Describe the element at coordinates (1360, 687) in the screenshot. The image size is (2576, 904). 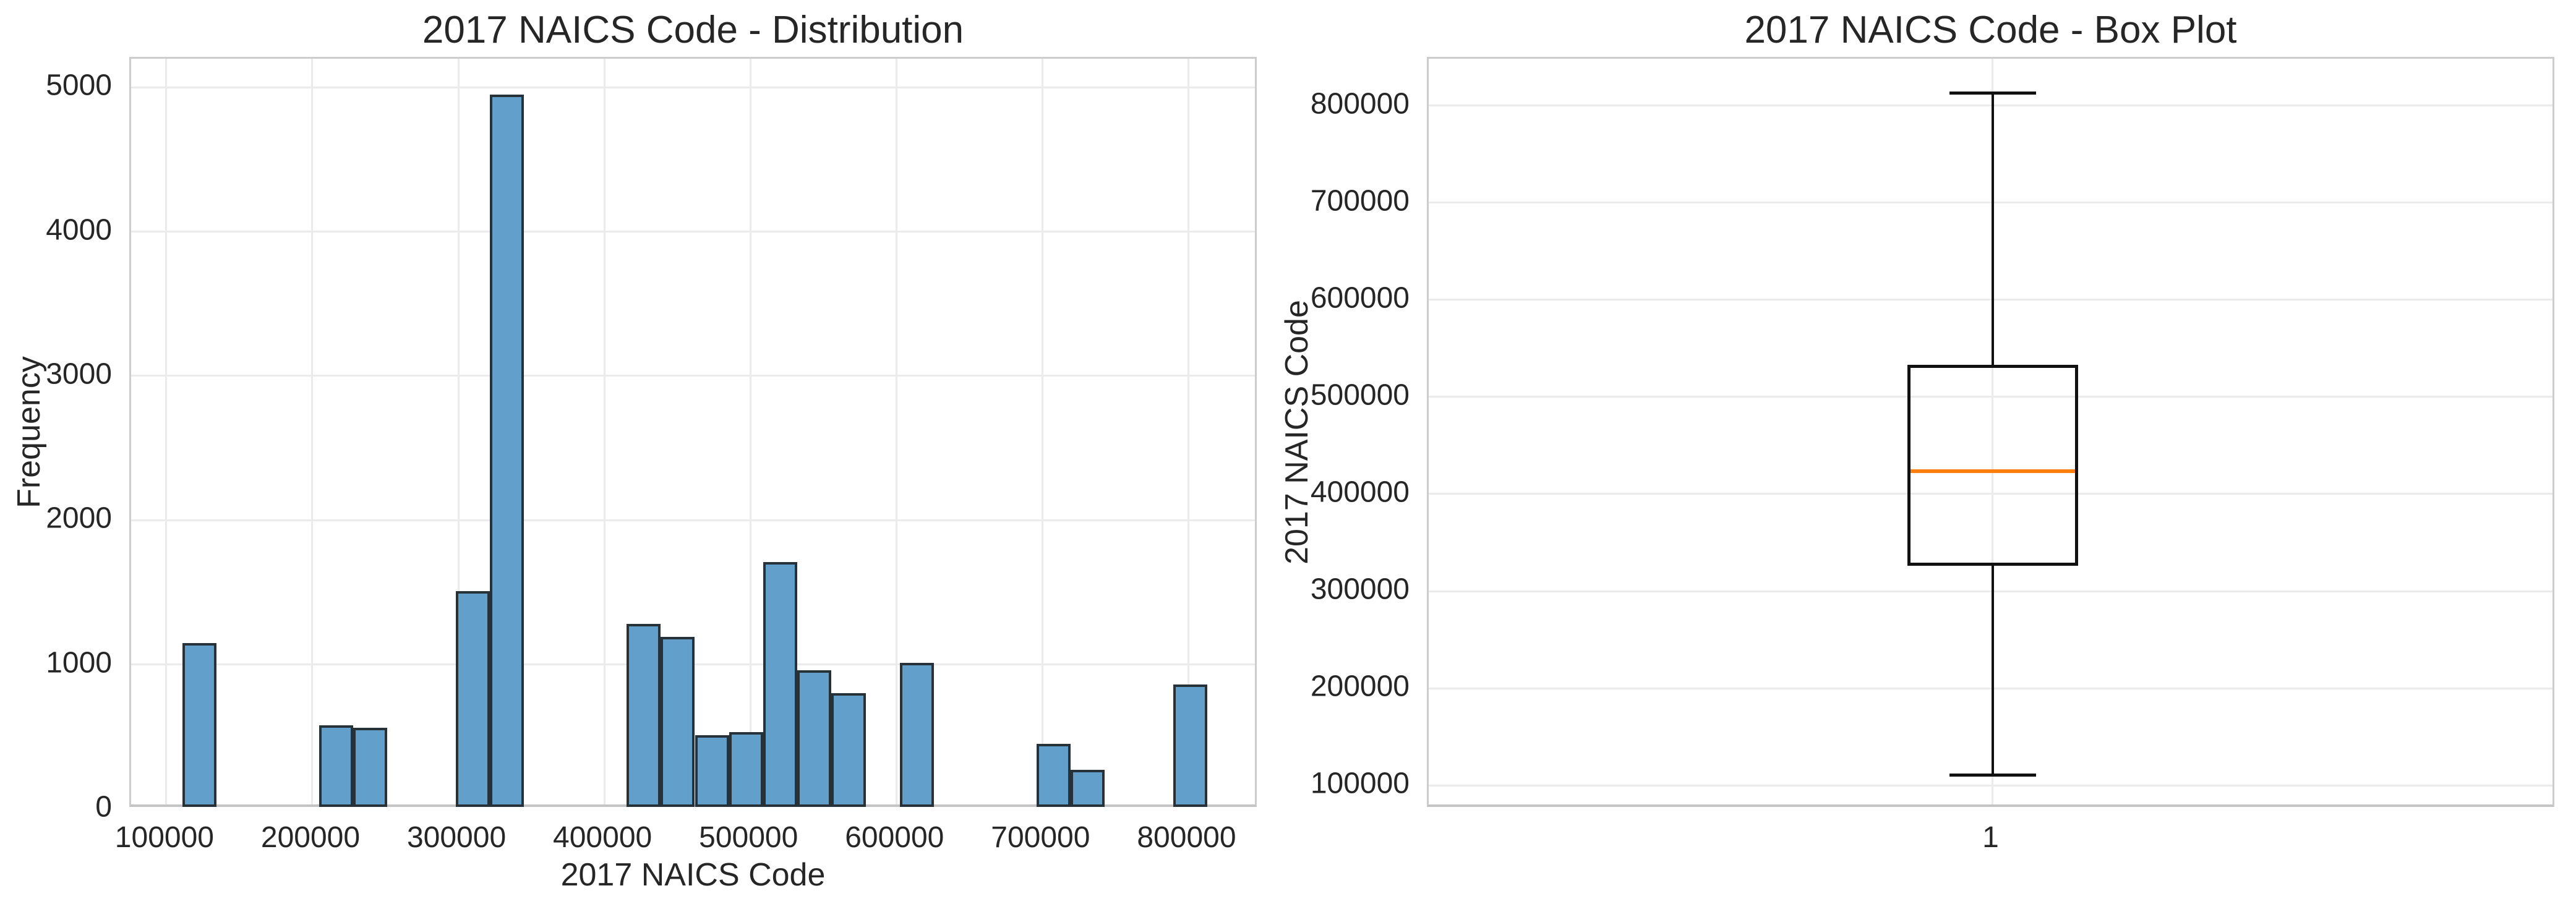
I see `boxplot-y-tick-label: 200000` at that location.